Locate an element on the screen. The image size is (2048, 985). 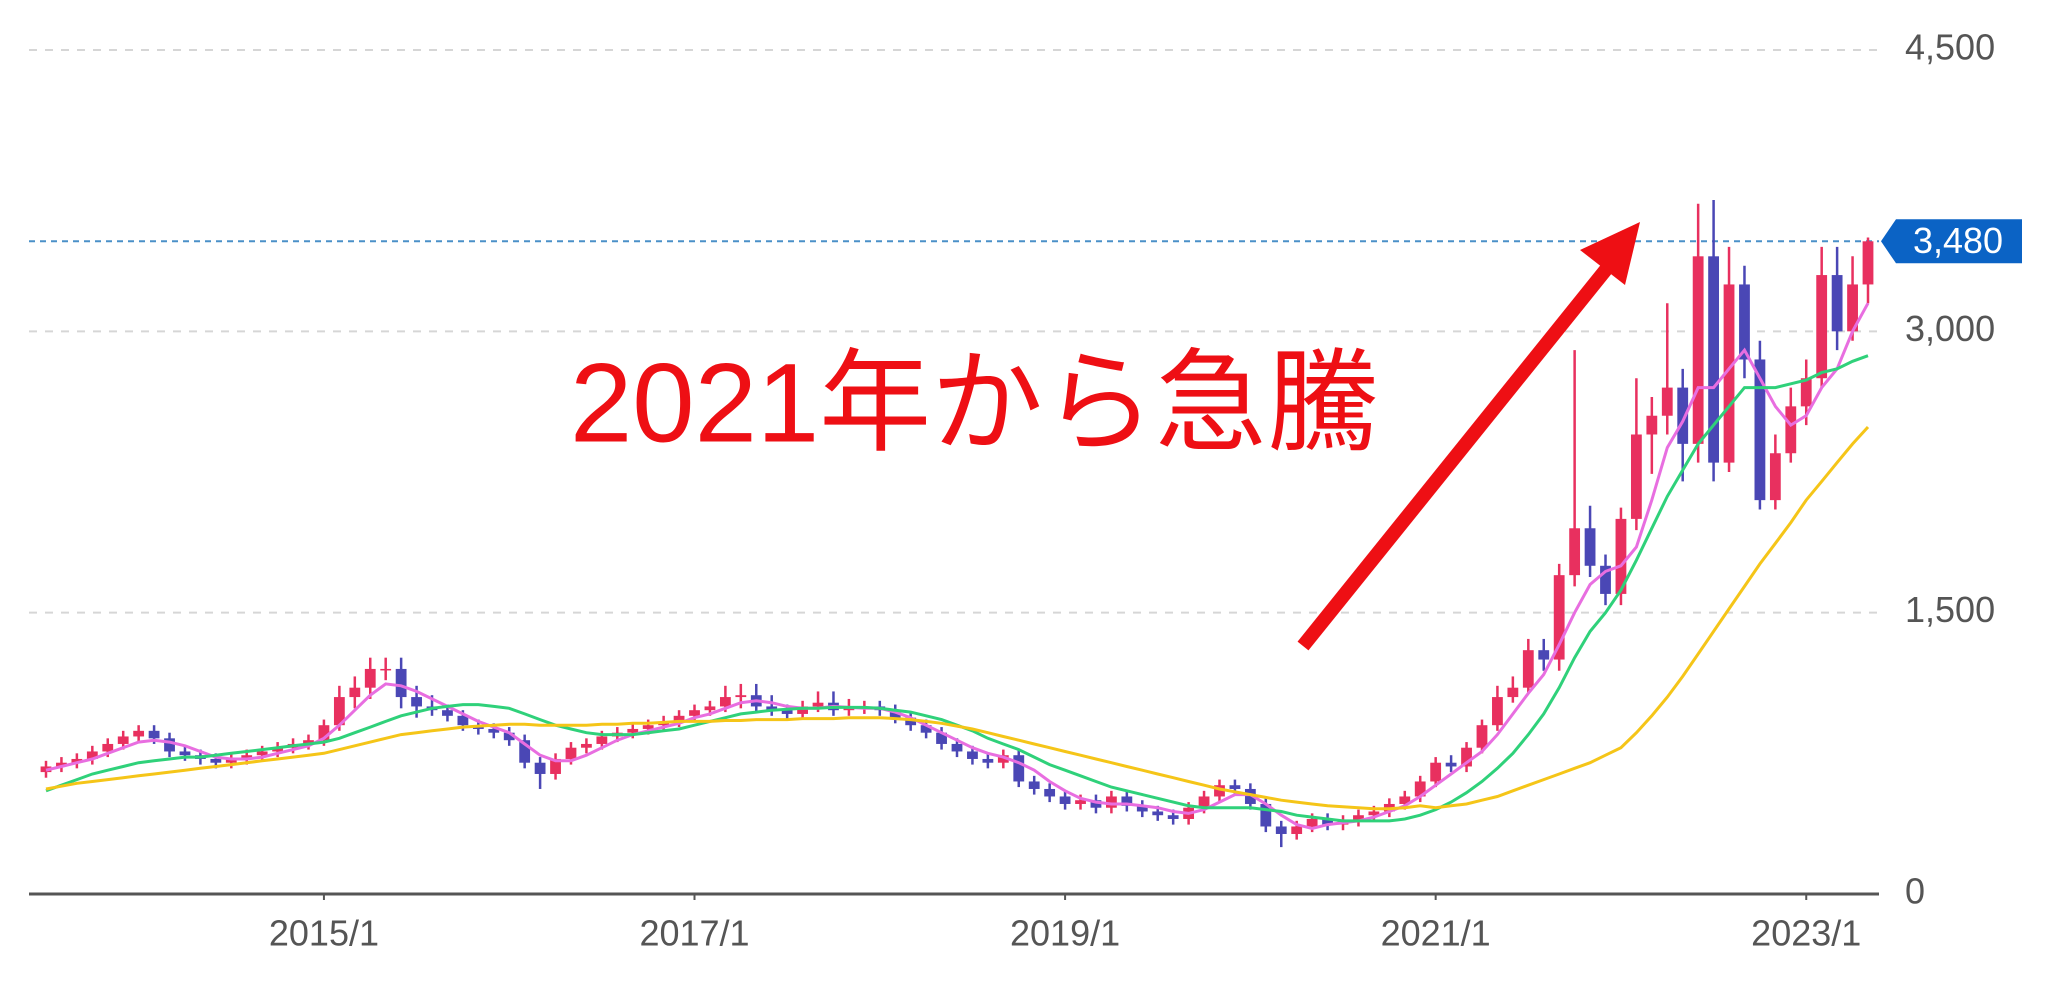
price-badge-label: 3,480 is located at coordinates (1958, 240).